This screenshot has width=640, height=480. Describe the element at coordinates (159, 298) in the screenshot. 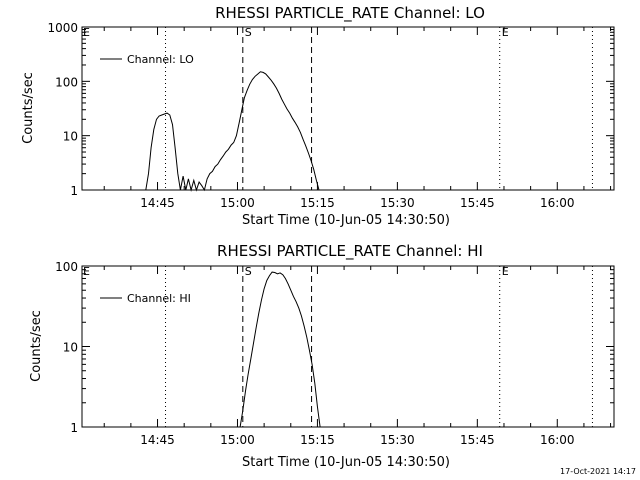

I see `hi-legend-label: Channel: HI` at that location.